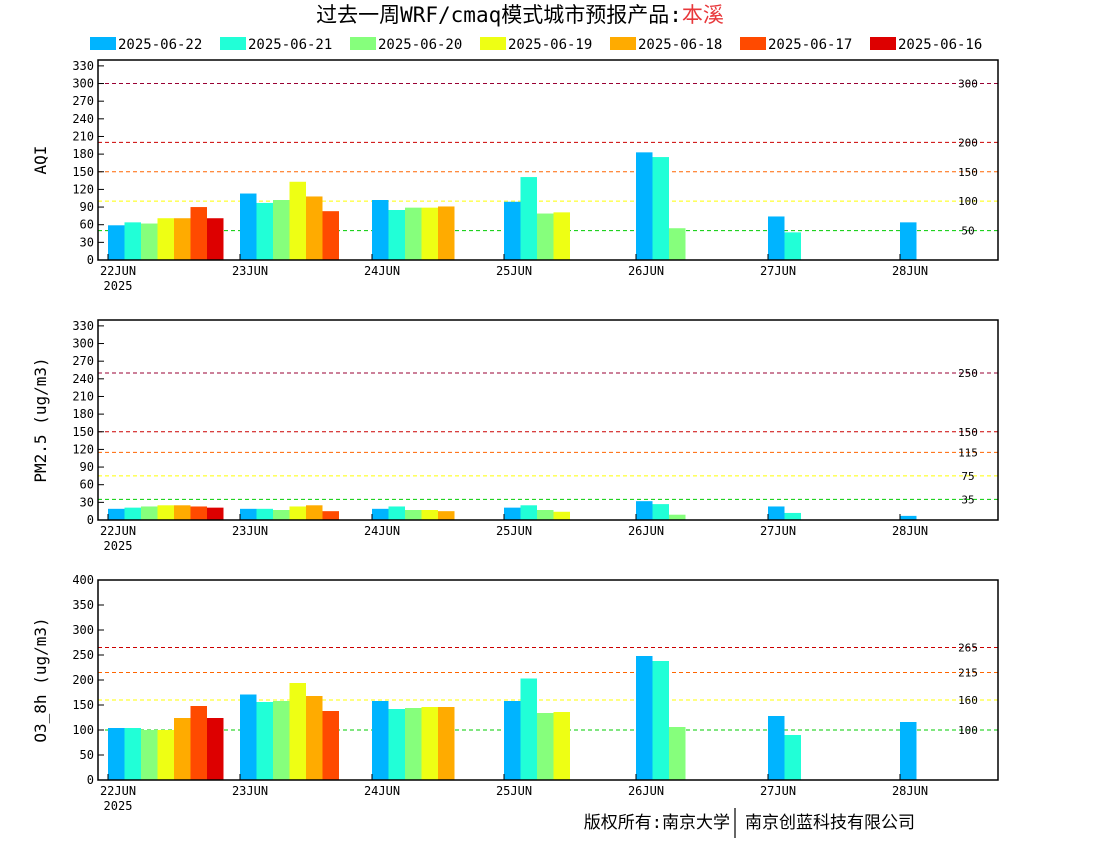 Image resolution: width=1100 pixels, height=854 pixels. Describe the element at coordinates (940, 45) in the screenshot. I see `legend-label: 2025-06-16` at that location.